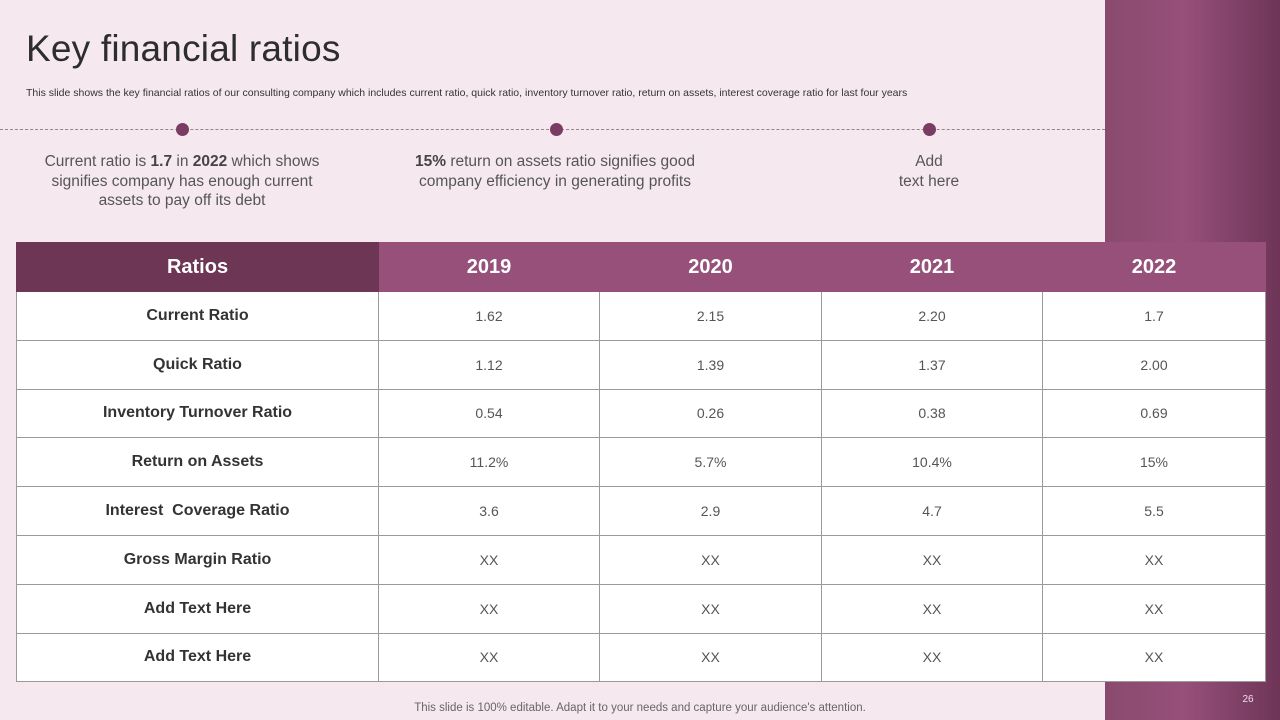 The image size is (1280, 720). Describe the element at coordinates (489, 364) in the screenshot. I see `table-cell: 1.12` at that location.